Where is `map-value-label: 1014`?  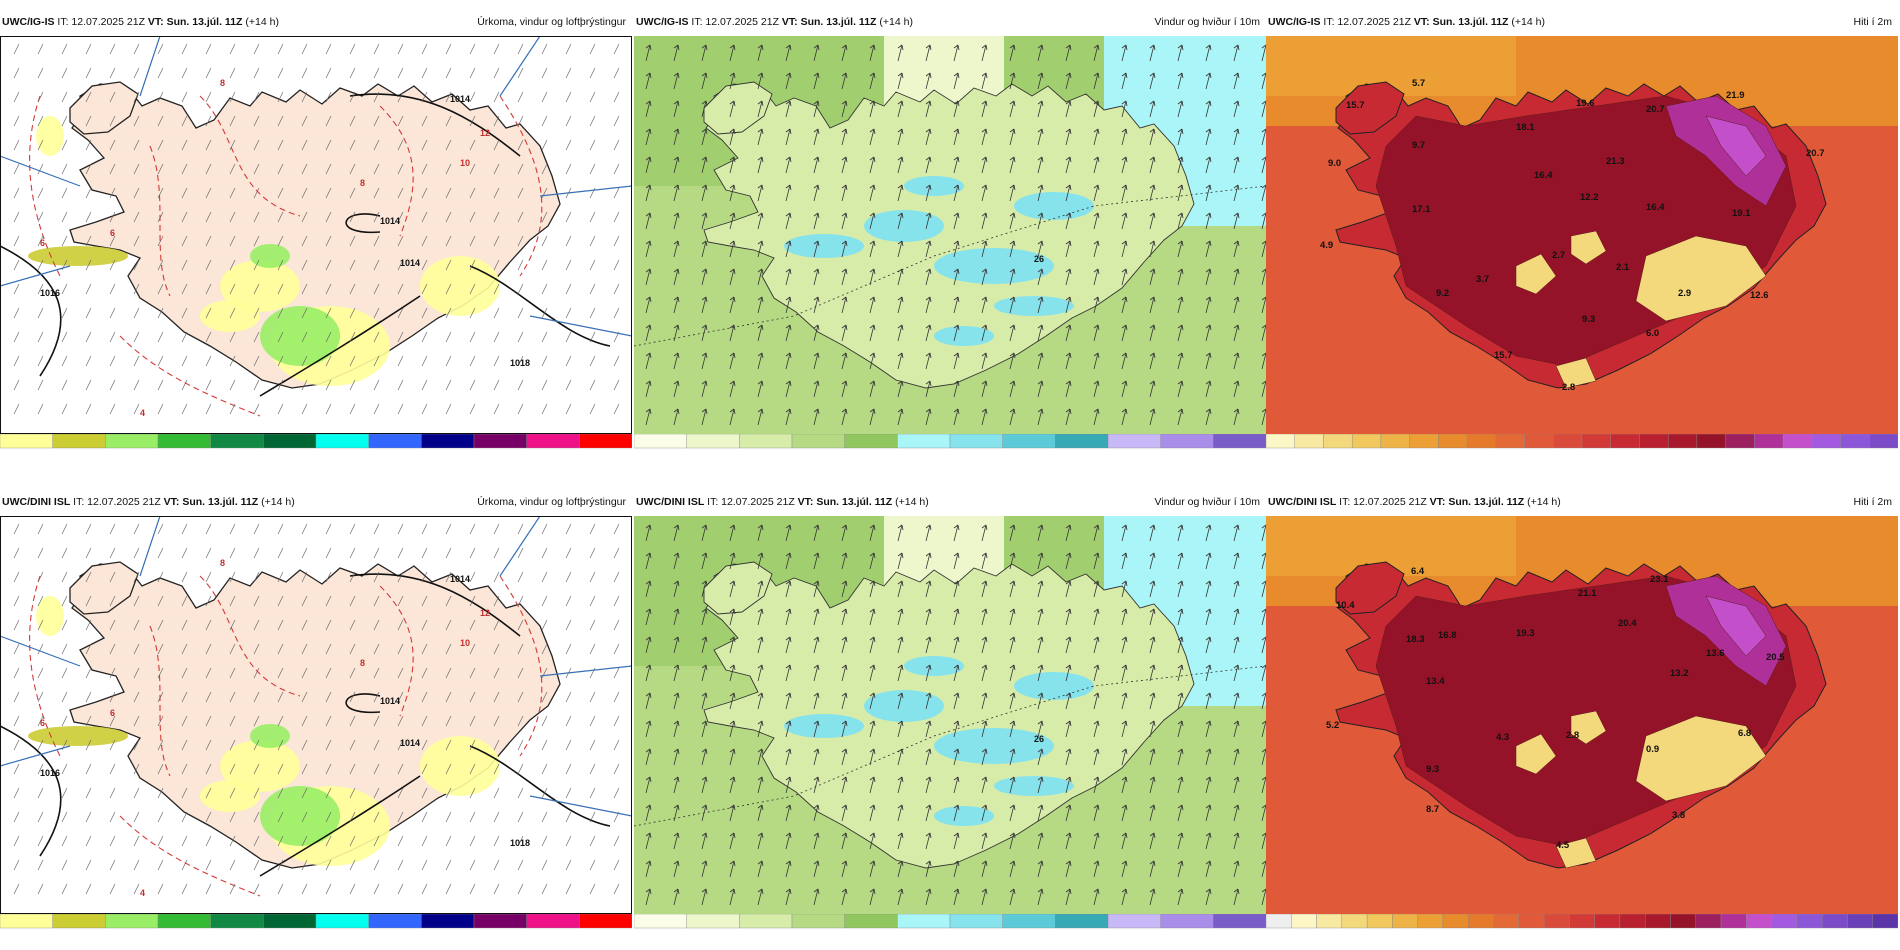
map-value-label: 1014 is located at coordinates (390, 221).